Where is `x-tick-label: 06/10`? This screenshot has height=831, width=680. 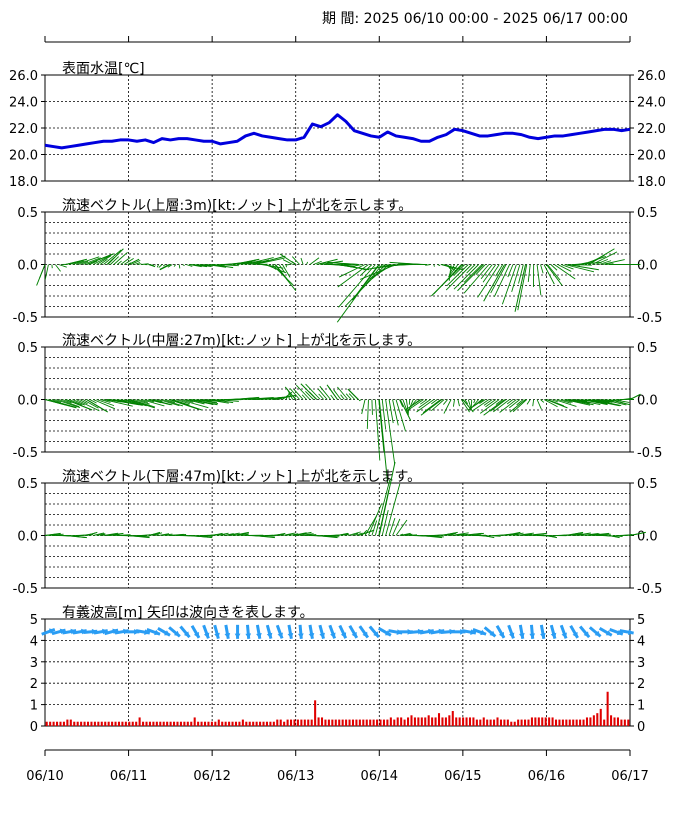 x-tick-label: 06/10 is located at coordinates (44, 776).